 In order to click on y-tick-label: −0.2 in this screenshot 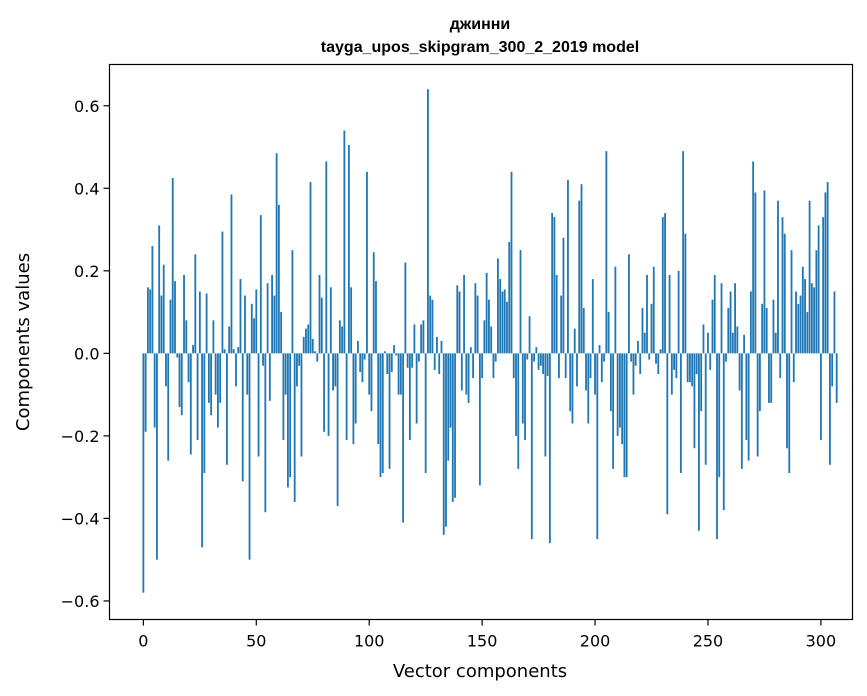, I will do `click(80, 436)`.